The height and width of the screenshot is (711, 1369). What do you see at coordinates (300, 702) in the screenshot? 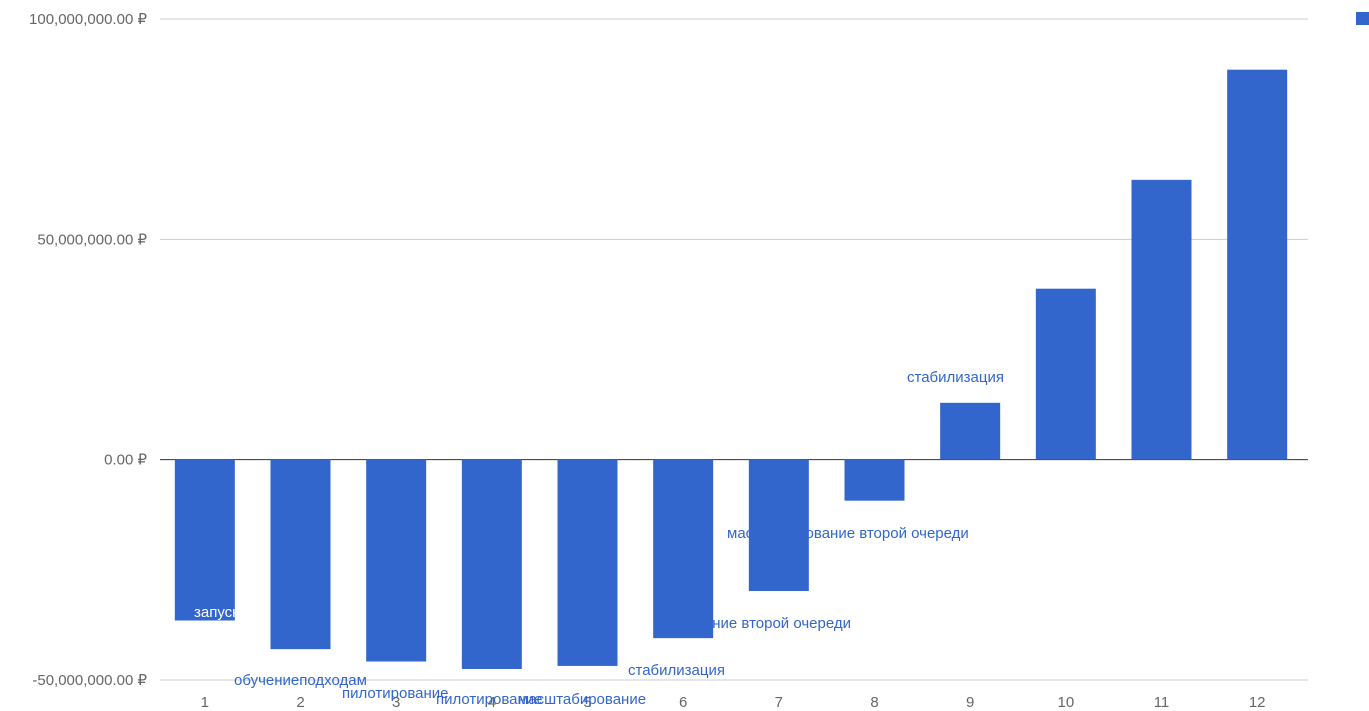
I see `x-tick-label: 2` at bounding box center [300, 702].